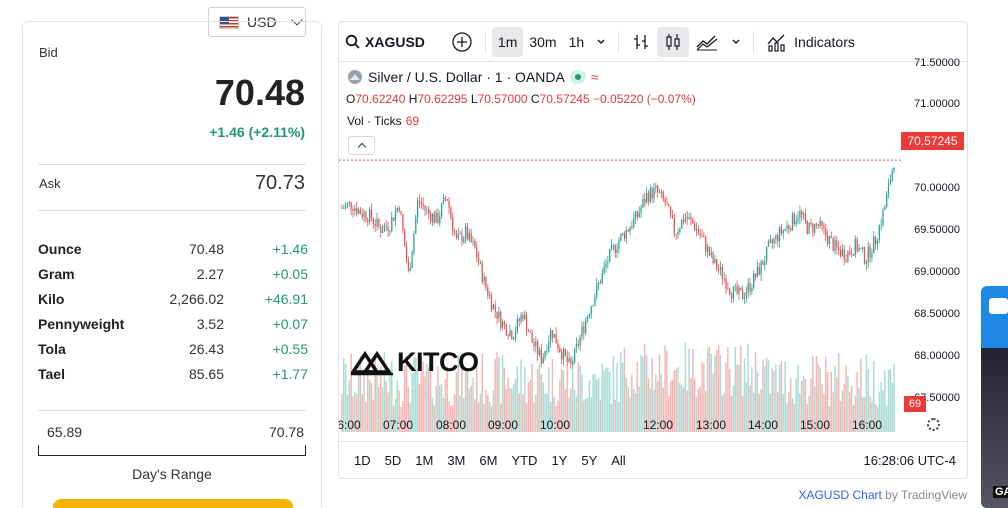 This screenshot has height=508, width=1008. What do you see at coordinates (736, 42) in the screenshot?
I see `style-dropdown` at bounding box center [736, 42].